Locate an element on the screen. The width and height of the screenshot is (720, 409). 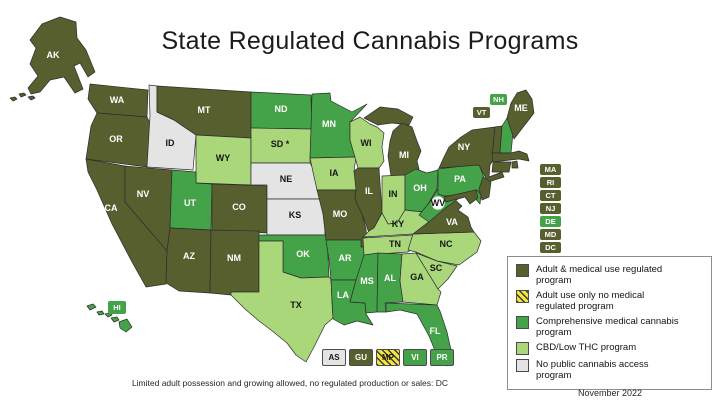
state-label-il: IL is located at coordinates (369, 191).